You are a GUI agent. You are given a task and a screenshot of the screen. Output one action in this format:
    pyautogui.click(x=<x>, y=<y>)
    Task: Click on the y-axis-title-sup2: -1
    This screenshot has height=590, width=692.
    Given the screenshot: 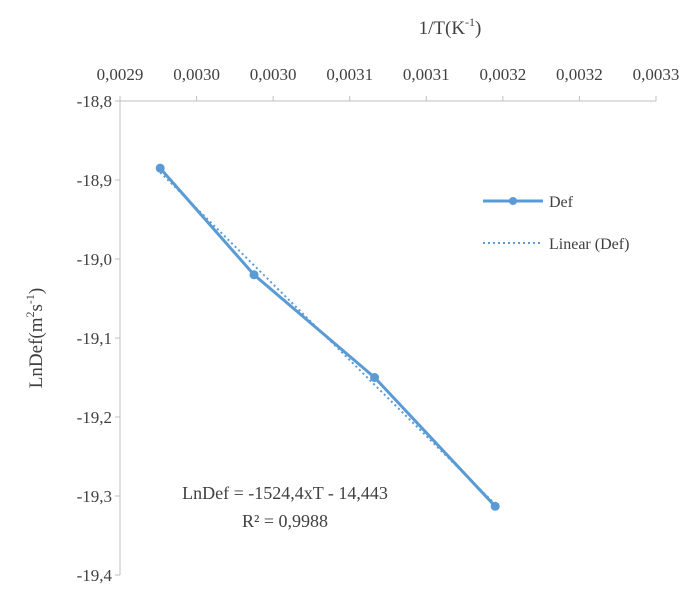 What is the action you would take?
    pyautogui.click(x=30, y=299)
    